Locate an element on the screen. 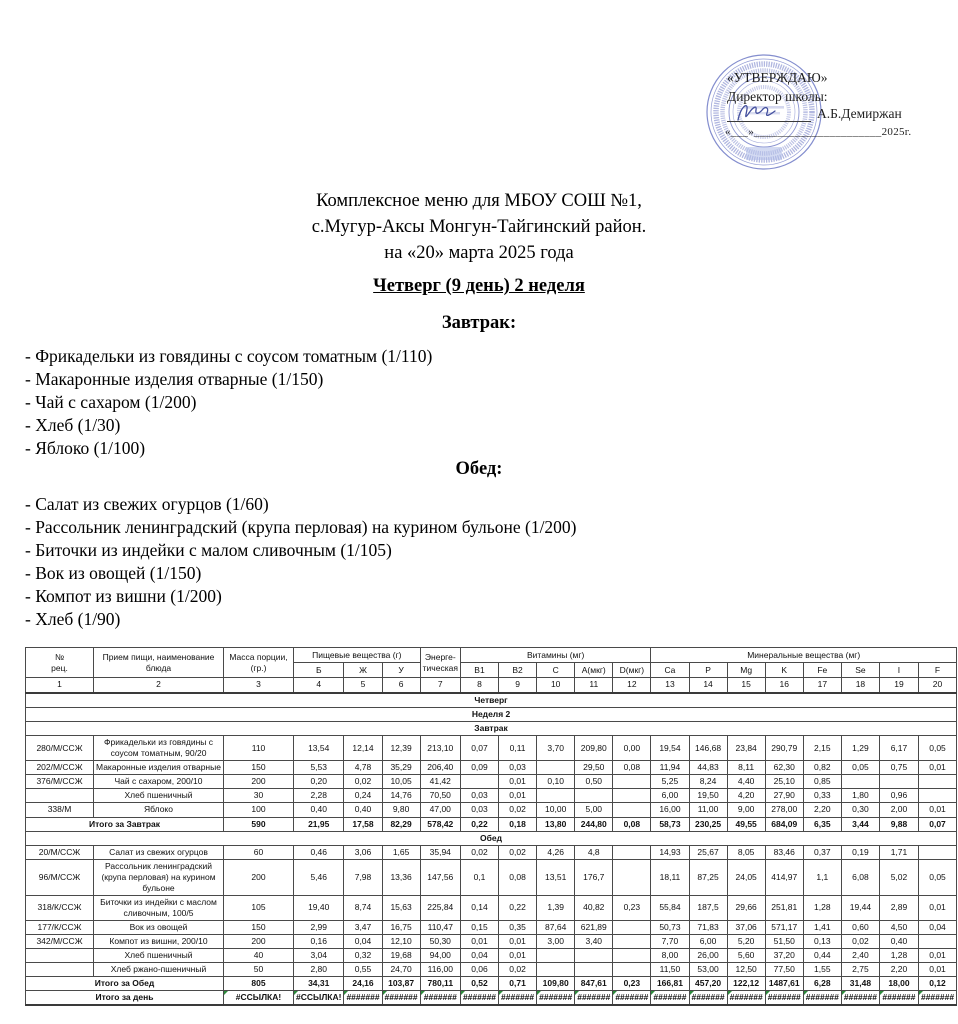 Image resolution: width=958 pixels, height=1024 pixels. column-number-cell: 9 is located at coordinates (518, 686).